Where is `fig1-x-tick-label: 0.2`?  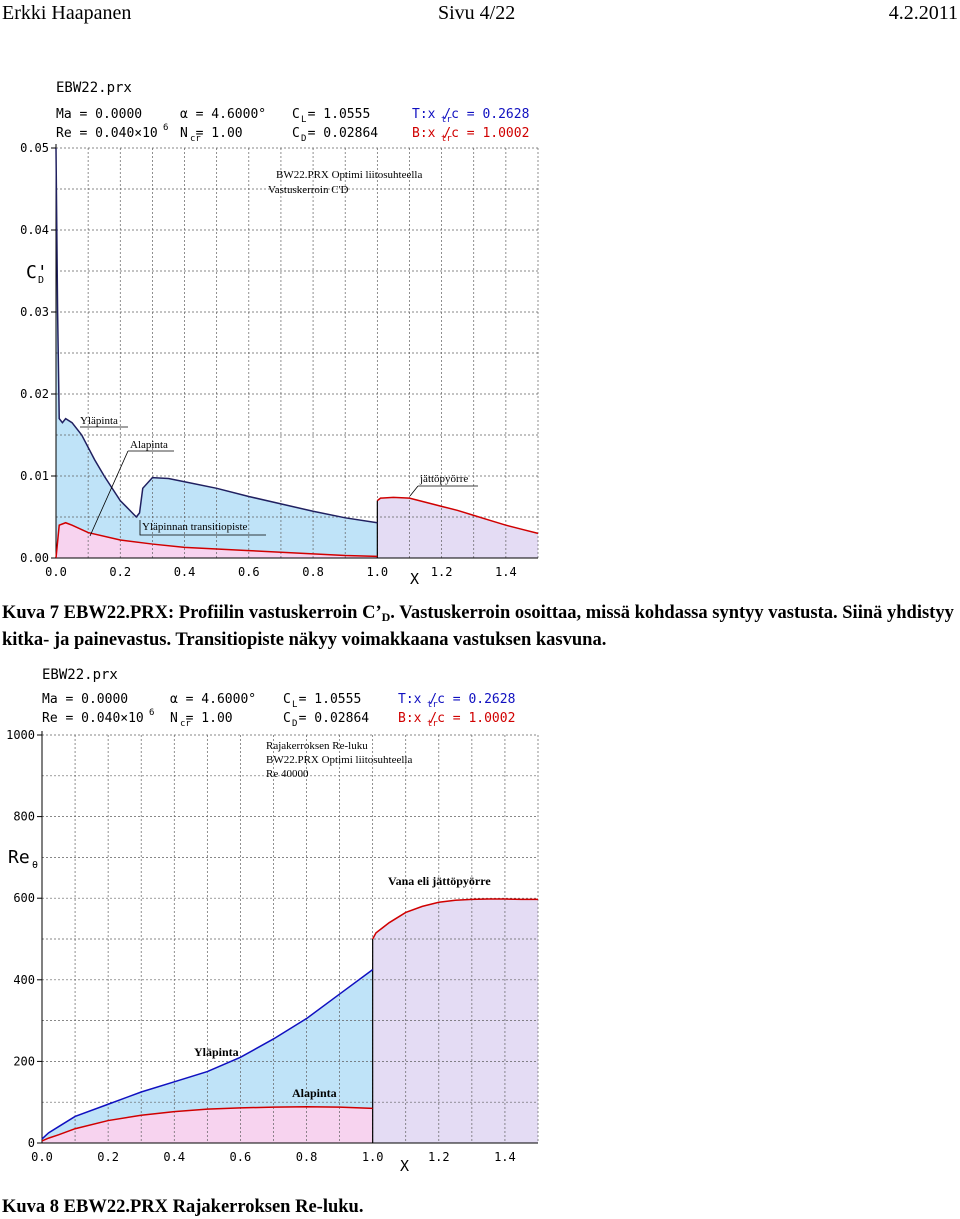 fig1-x-tick-label: 0.2 is located at coordinates (120, 572).